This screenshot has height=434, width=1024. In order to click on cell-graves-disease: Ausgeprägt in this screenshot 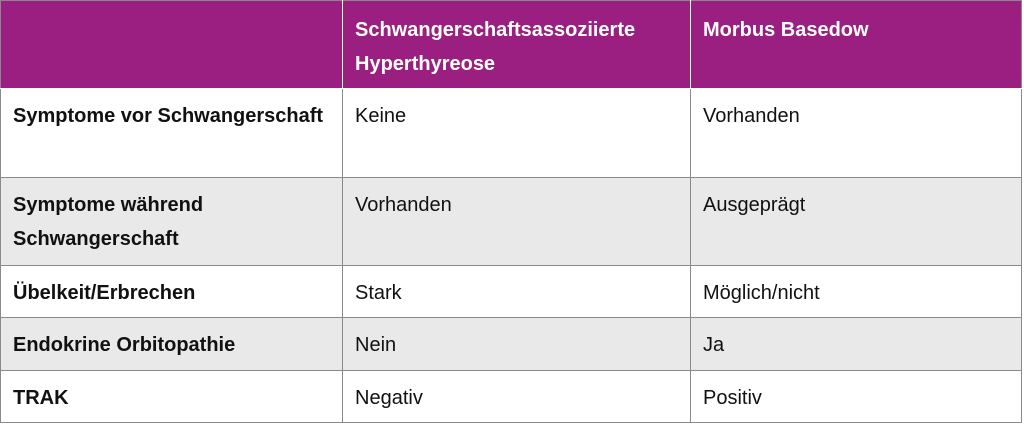, I will do `click(856, 221)`.